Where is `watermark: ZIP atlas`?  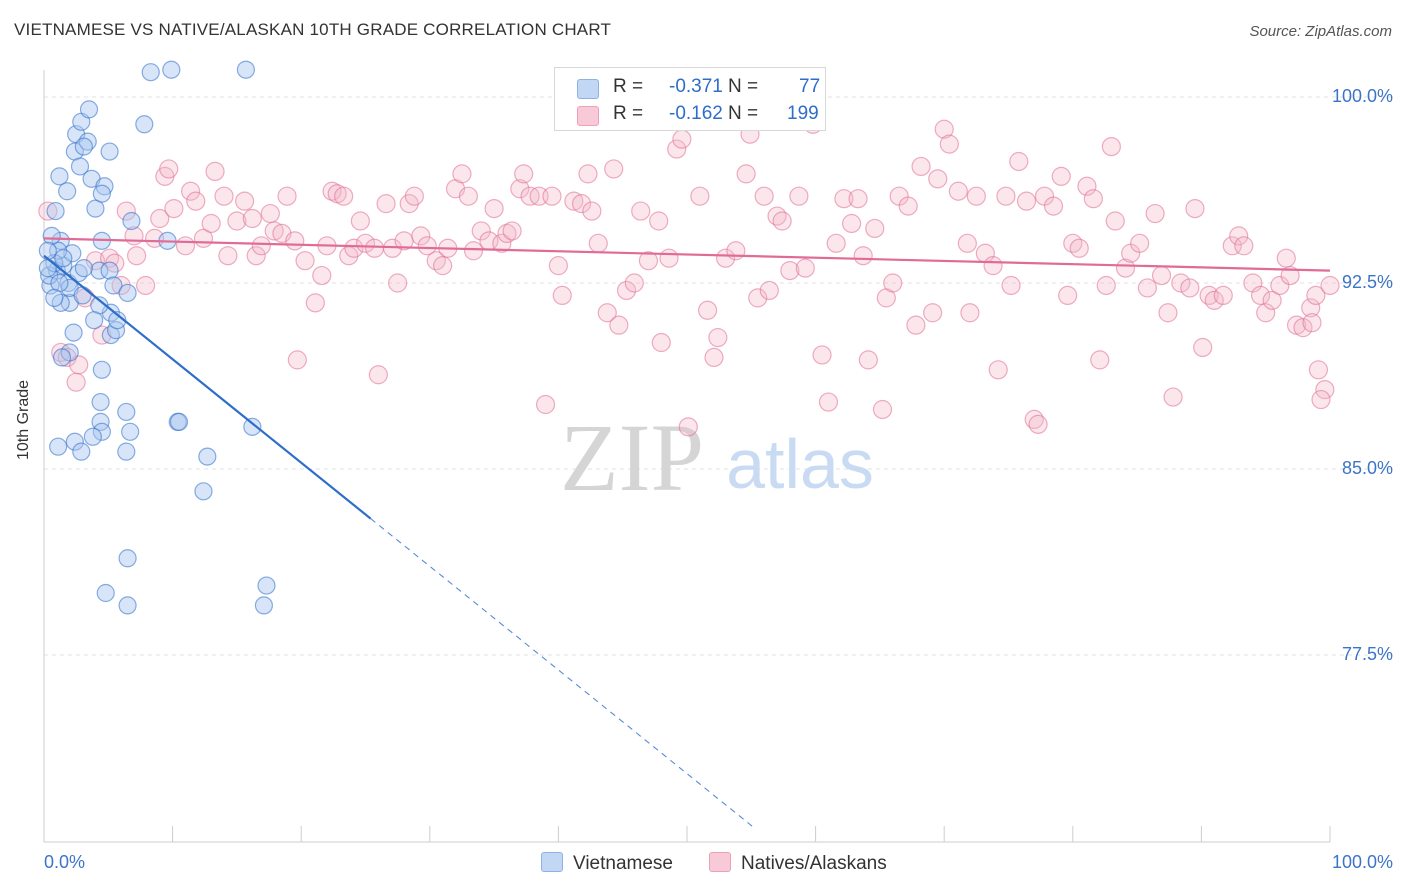 watermark: ZIP atlas is located at coordinates (717, 457).